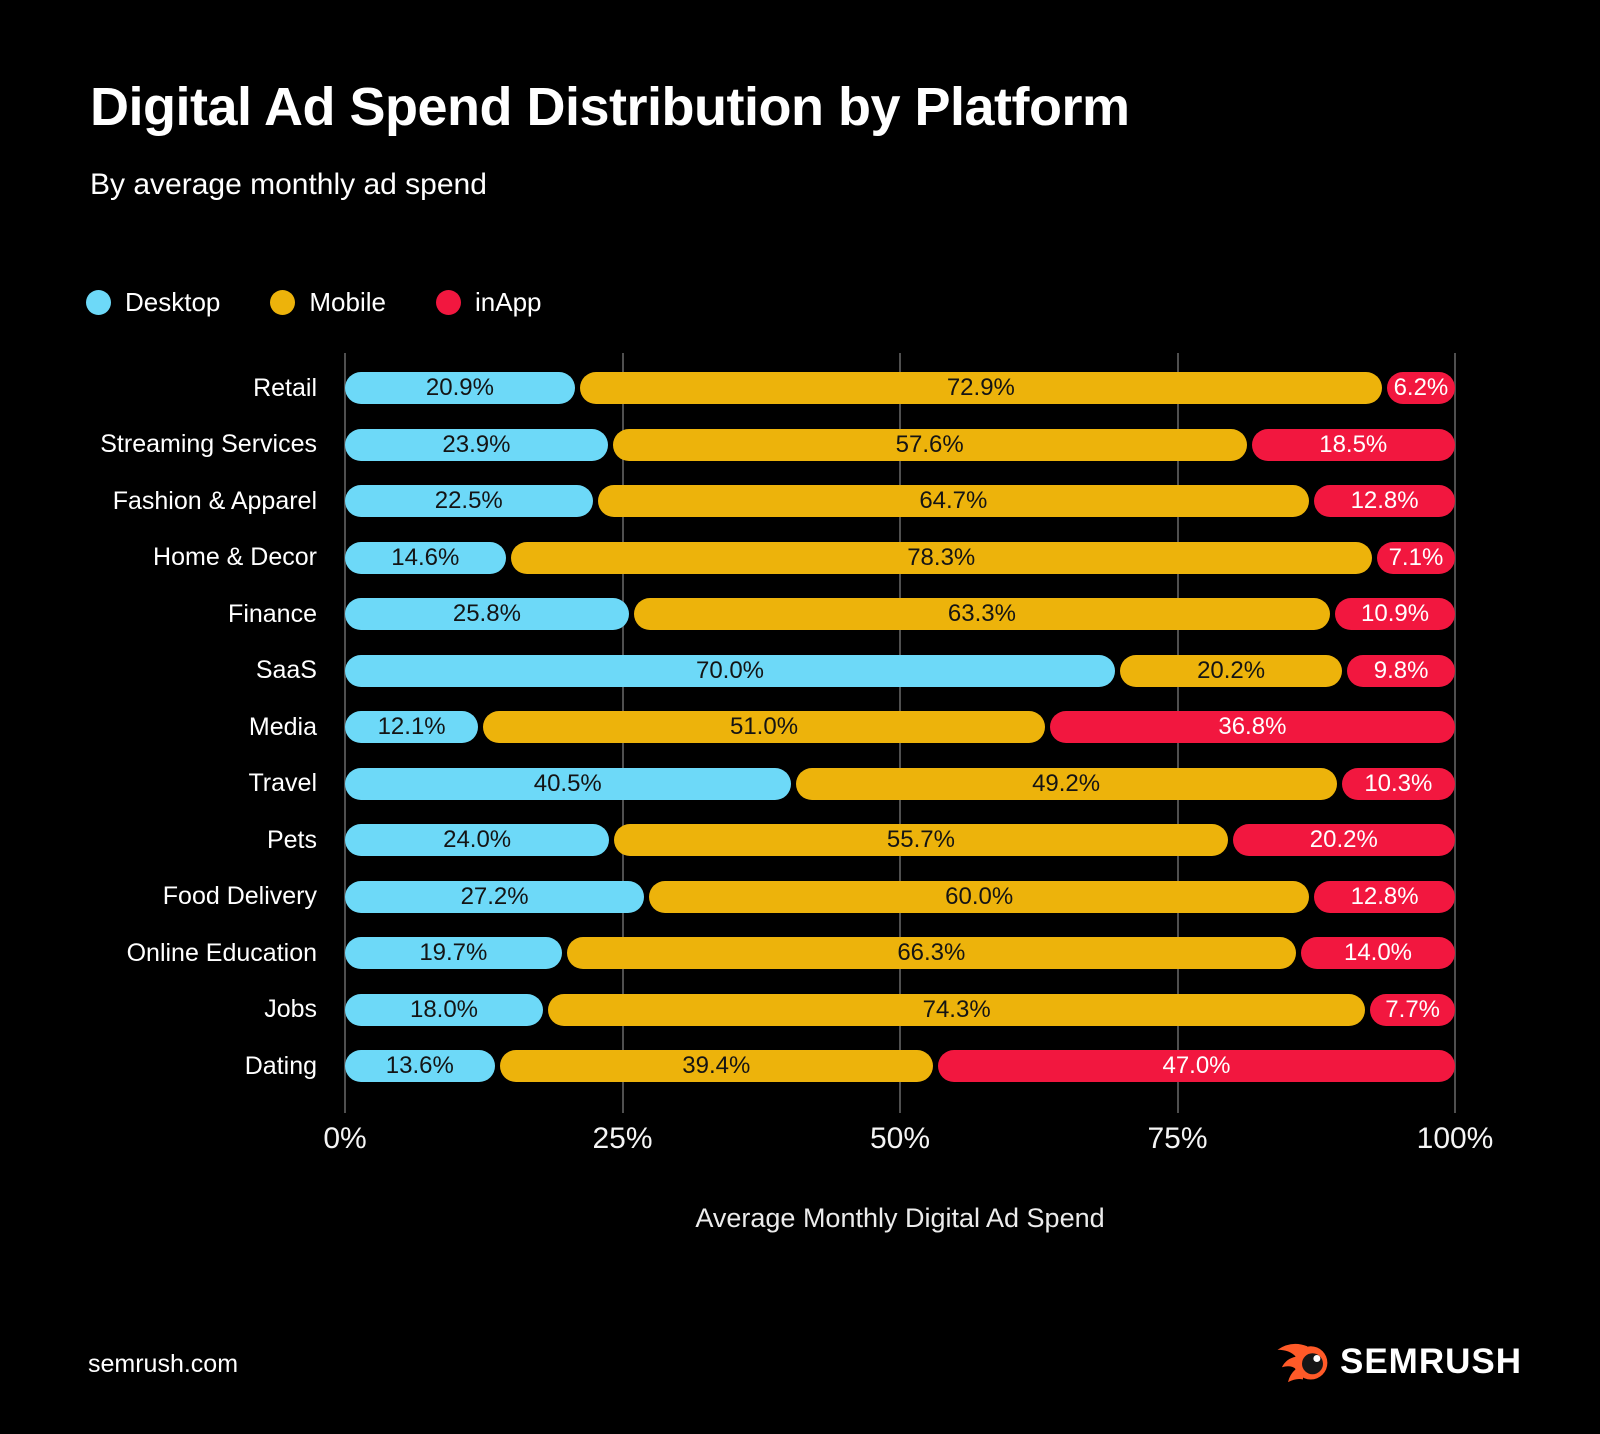  I want to click on stacked-bar: 19.7% 66.3% 14.0%, so click(900, 953).